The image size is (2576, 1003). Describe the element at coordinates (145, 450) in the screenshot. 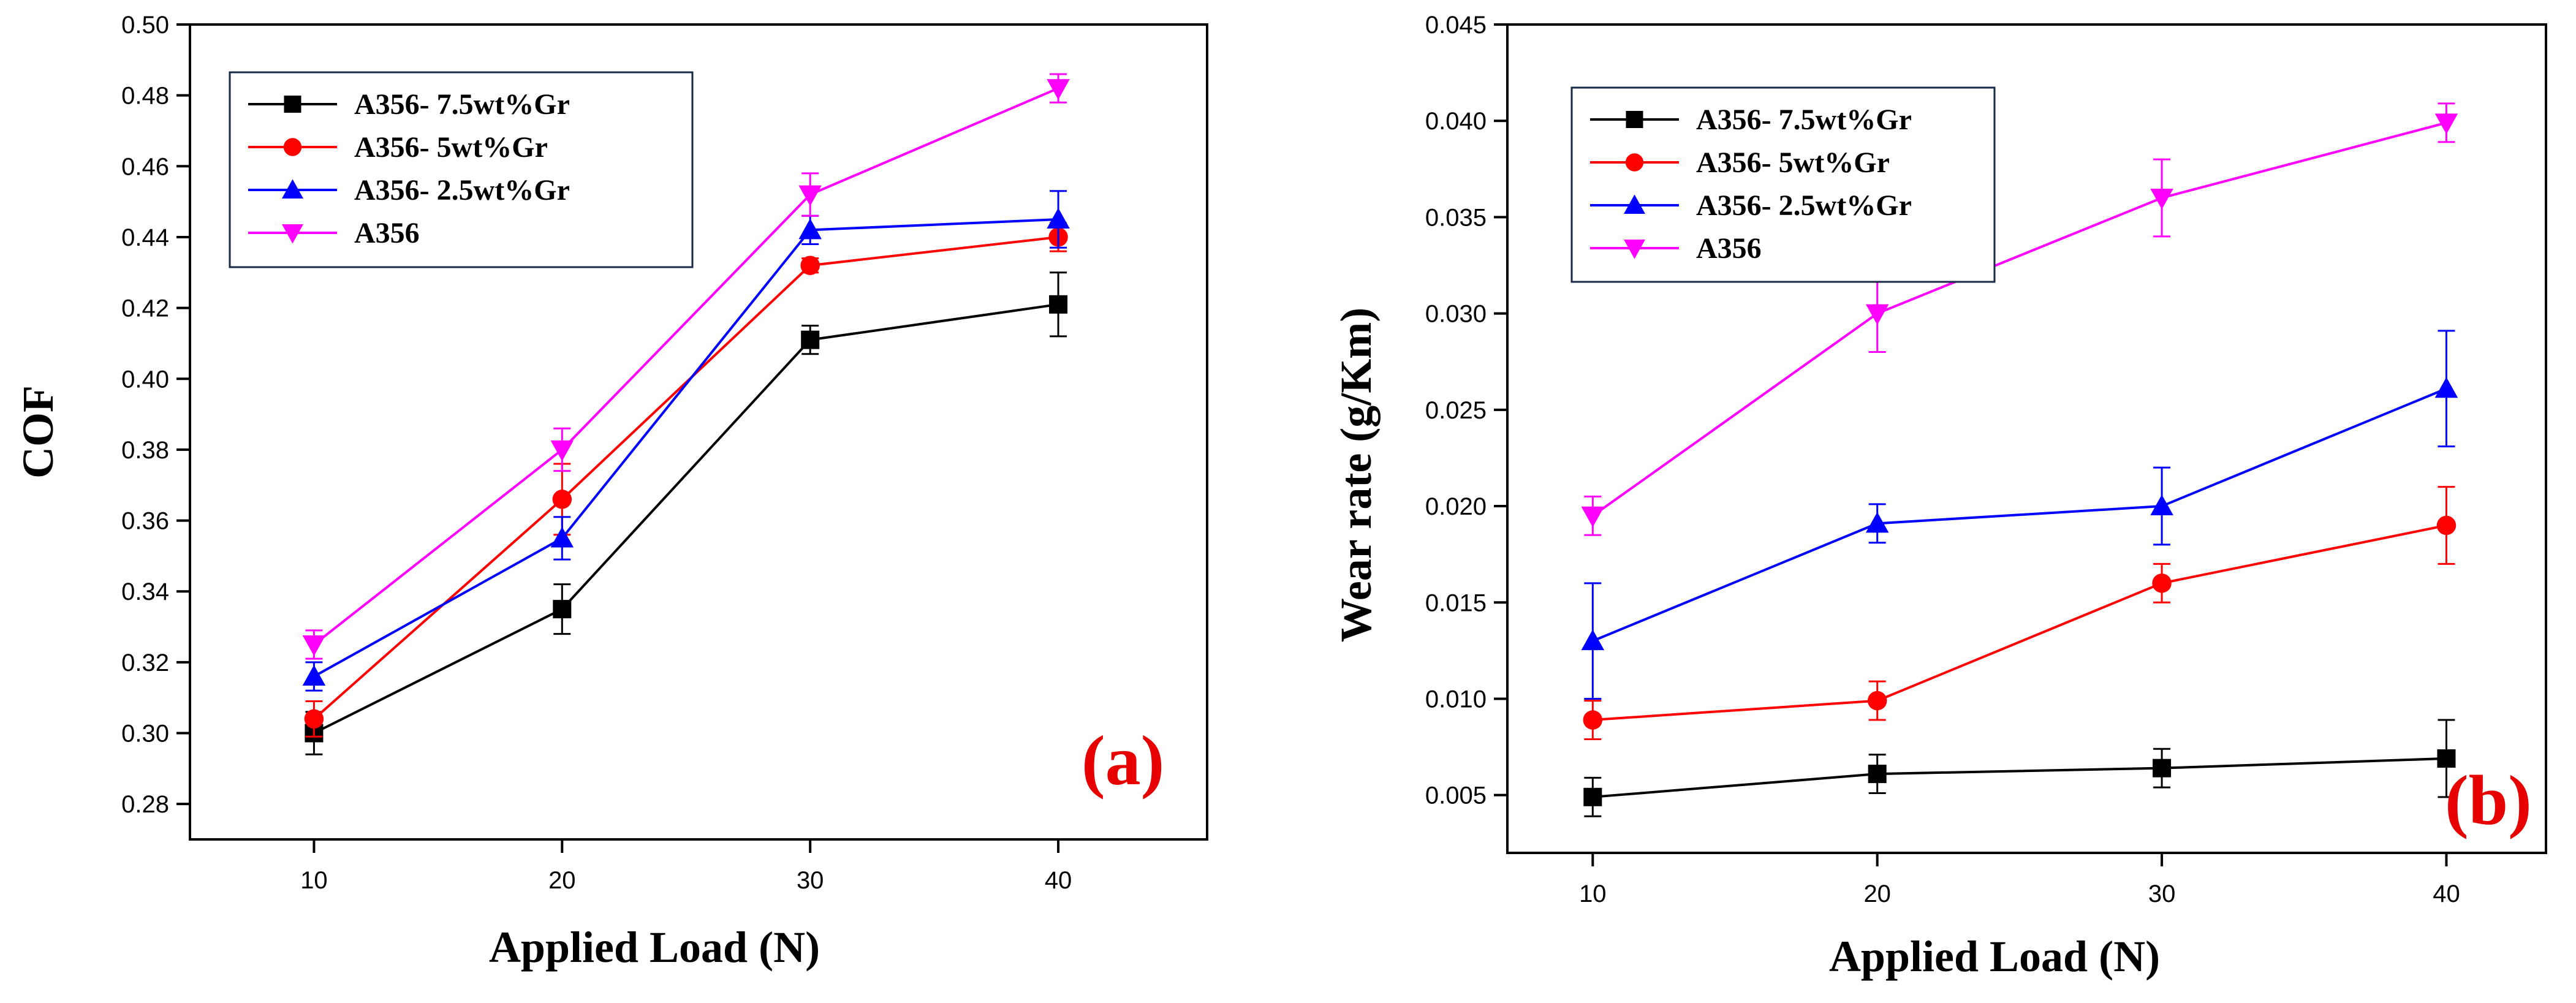

I see `y-tick-label: 0.38` at that location.